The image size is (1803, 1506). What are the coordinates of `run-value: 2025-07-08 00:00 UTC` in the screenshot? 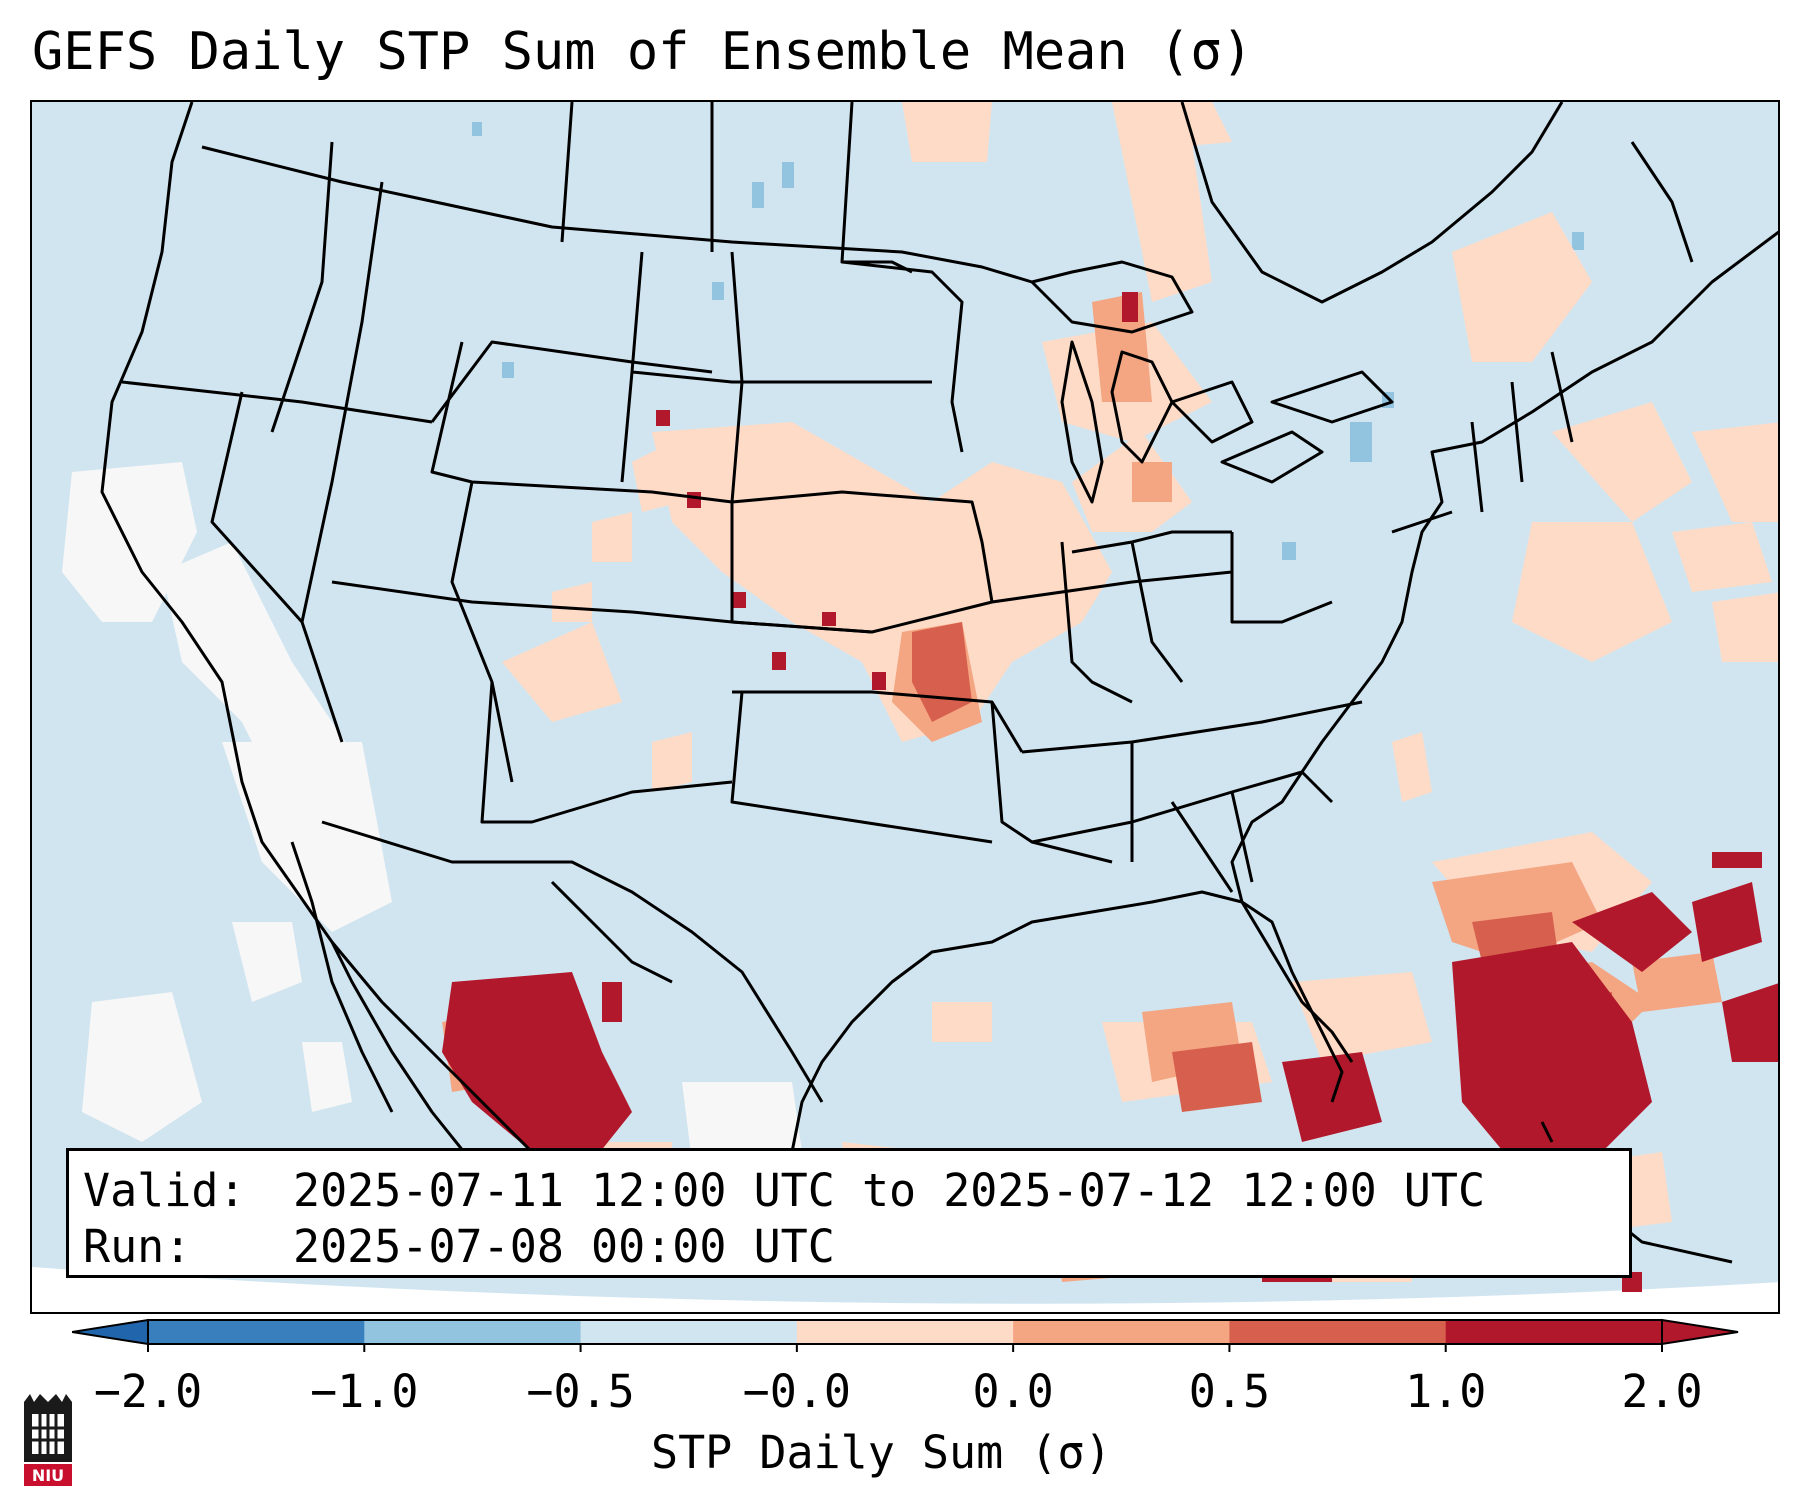 It's located at (564, 1246).